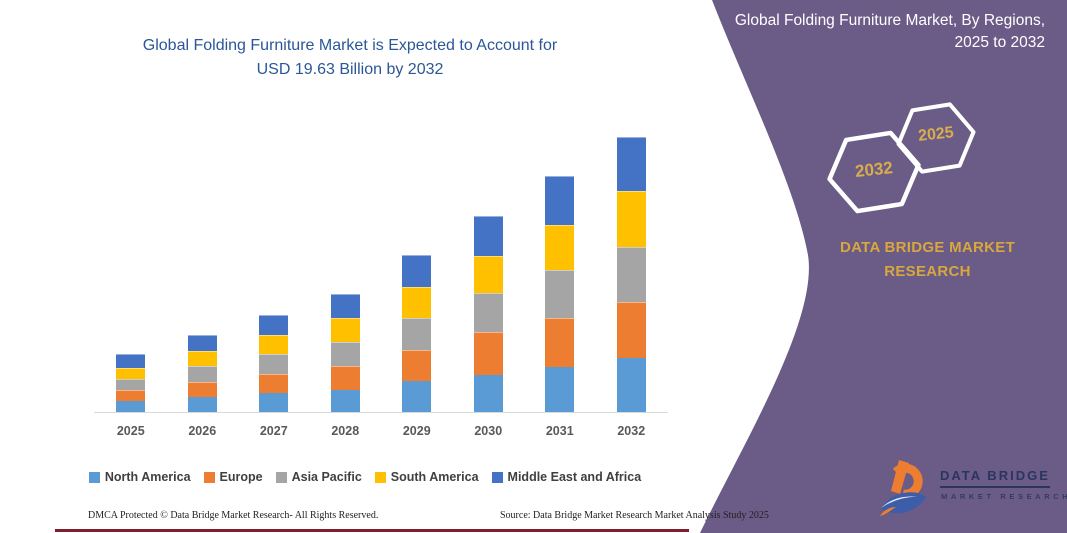 Image resolution: width=1067 pixels, height=533 pixels. I want to click on x-axis-label-2027: 2027, so click(273, 431).